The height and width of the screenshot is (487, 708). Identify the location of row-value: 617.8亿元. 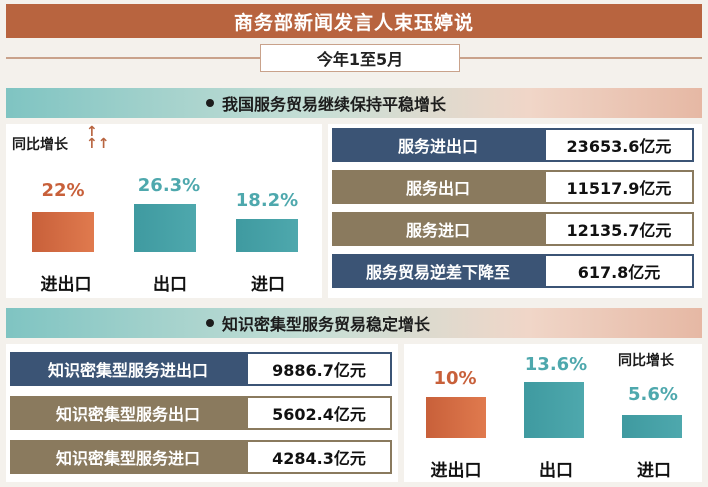
(619, 271).